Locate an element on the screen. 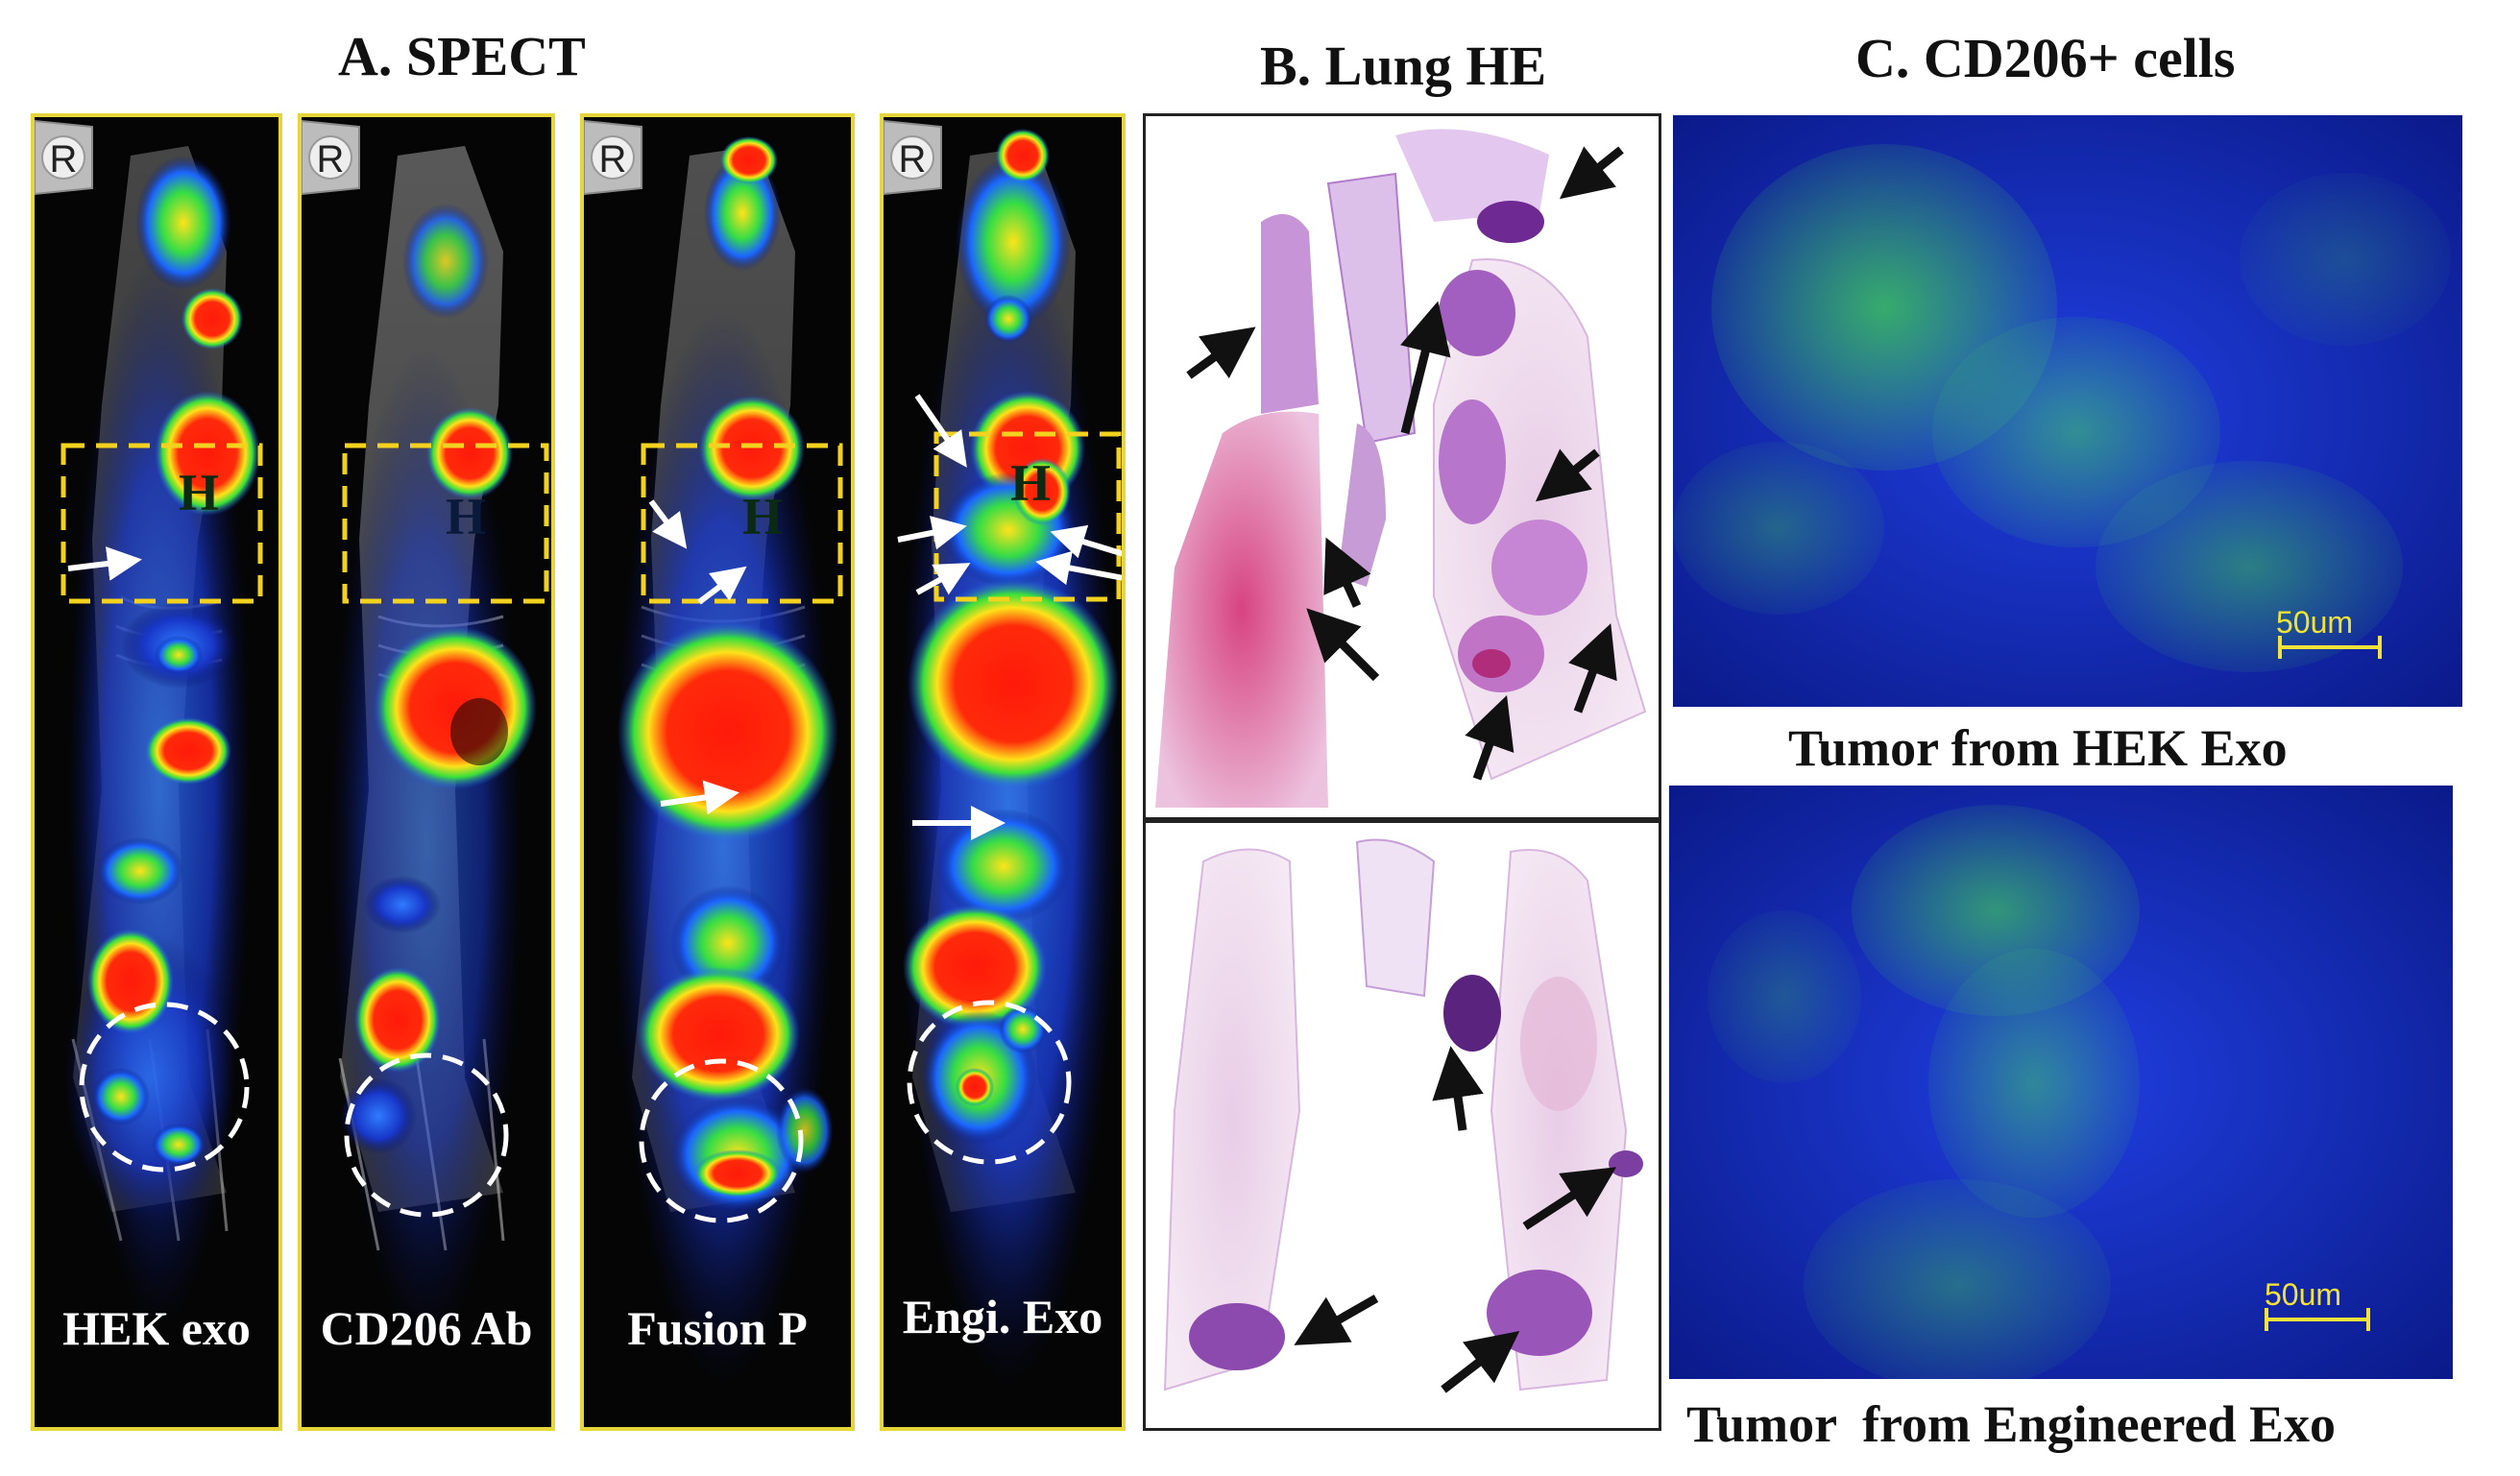 Image resolution: width=2520 pixels, height=1476 pixels. spect-panel-hek-exo: H HEK exo P R is located at coordinates (156, 772).